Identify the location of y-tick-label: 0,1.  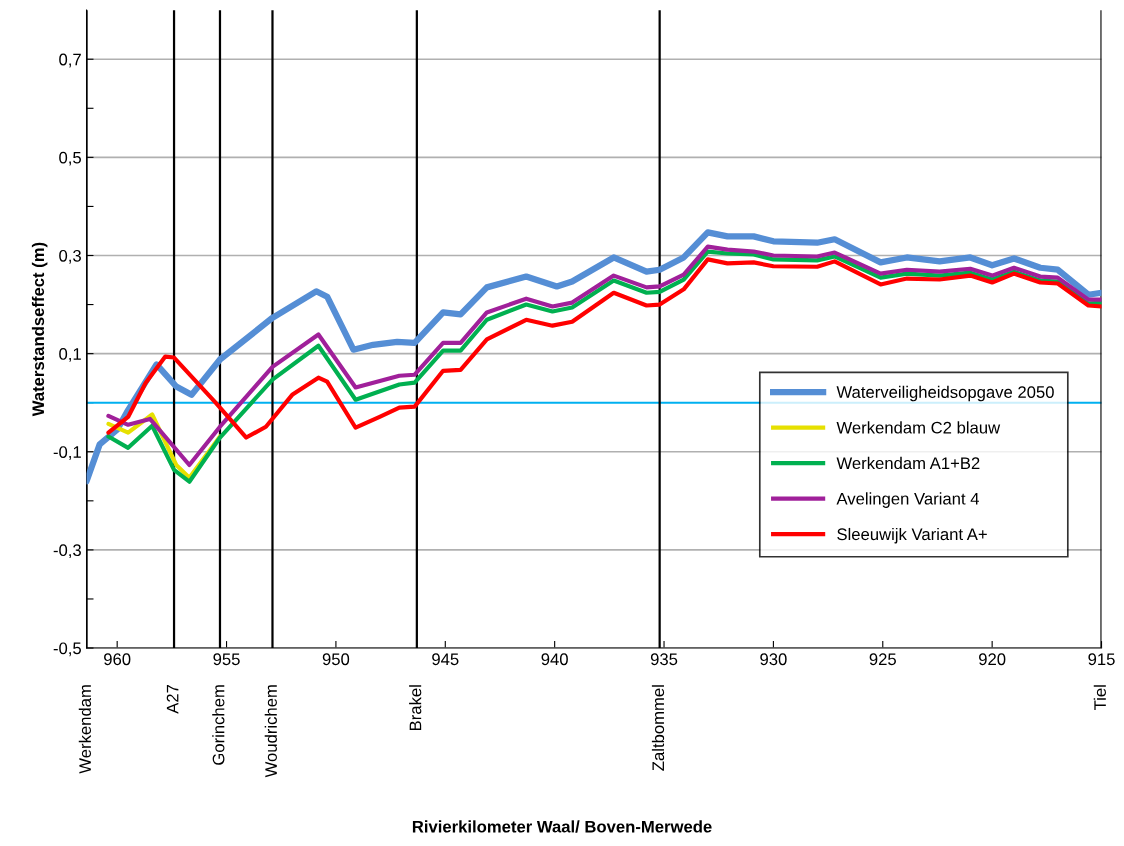
(70, 355).